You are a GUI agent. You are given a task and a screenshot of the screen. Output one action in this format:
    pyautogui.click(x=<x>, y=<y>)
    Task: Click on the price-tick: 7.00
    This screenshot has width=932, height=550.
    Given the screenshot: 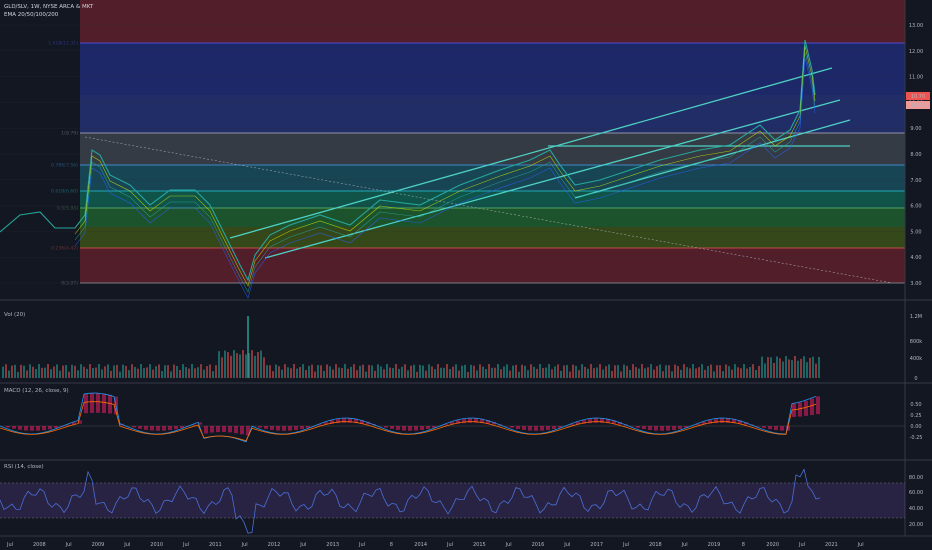 What is the action you would take?
    pyautogui.click(x=915, y=181)
    